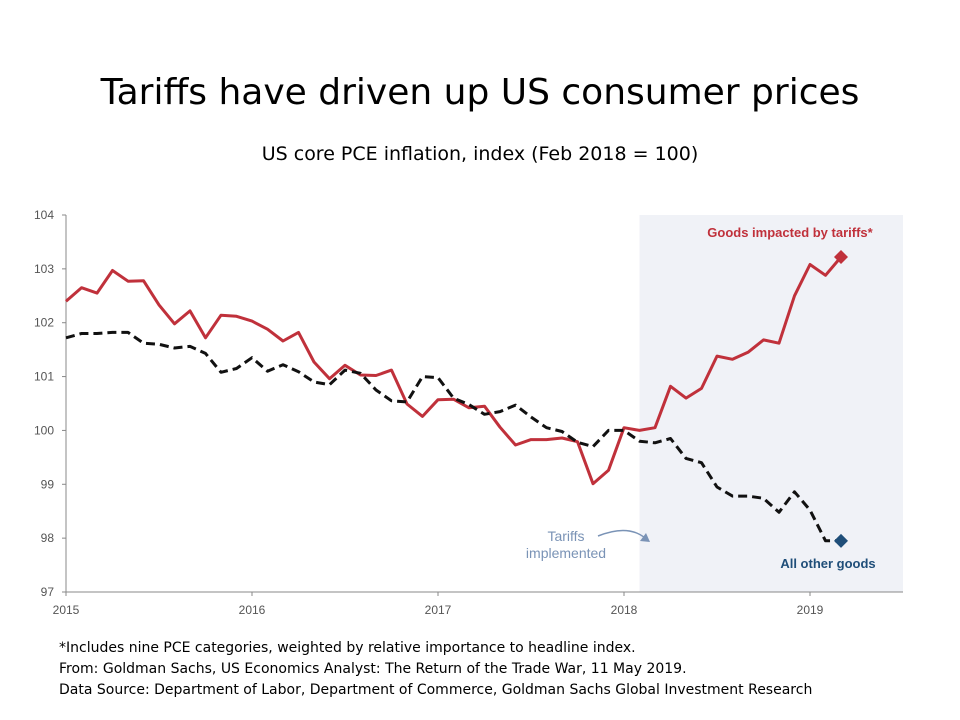  Describe the element at coordinates (44, 215) in the screenshot. I see `y-tick-label: 104` at that location.